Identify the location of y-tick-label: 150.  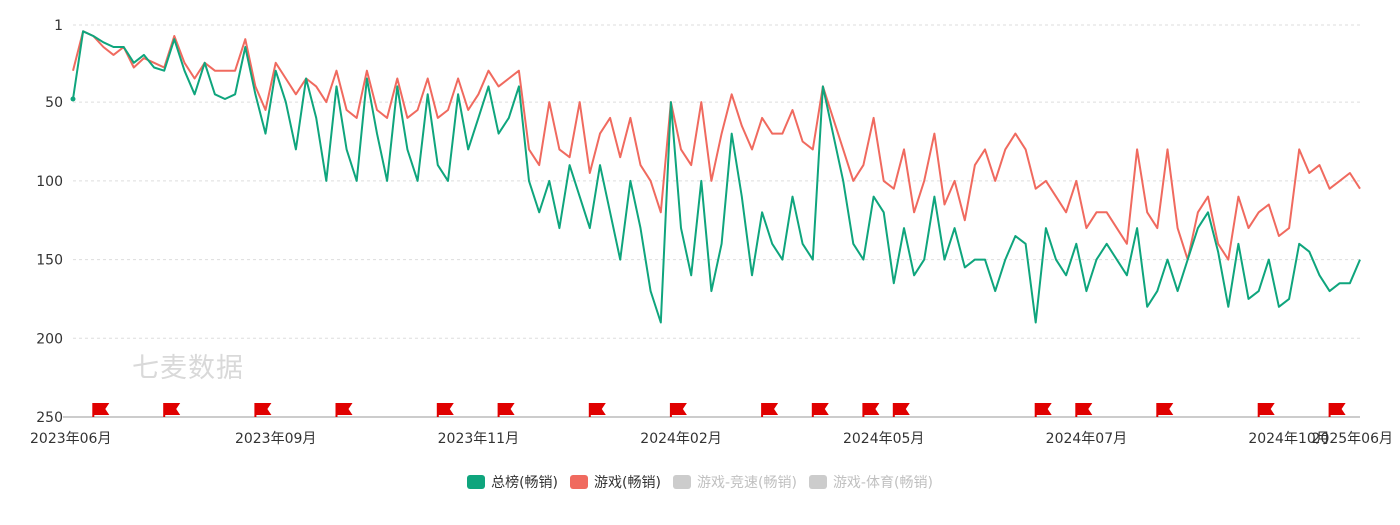
(49, 261).